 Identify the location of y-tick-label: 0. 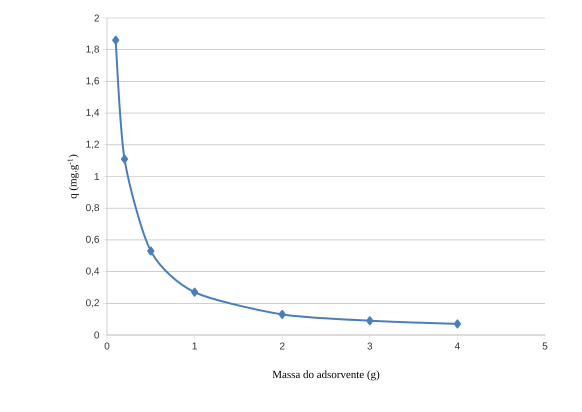
(97, 335).